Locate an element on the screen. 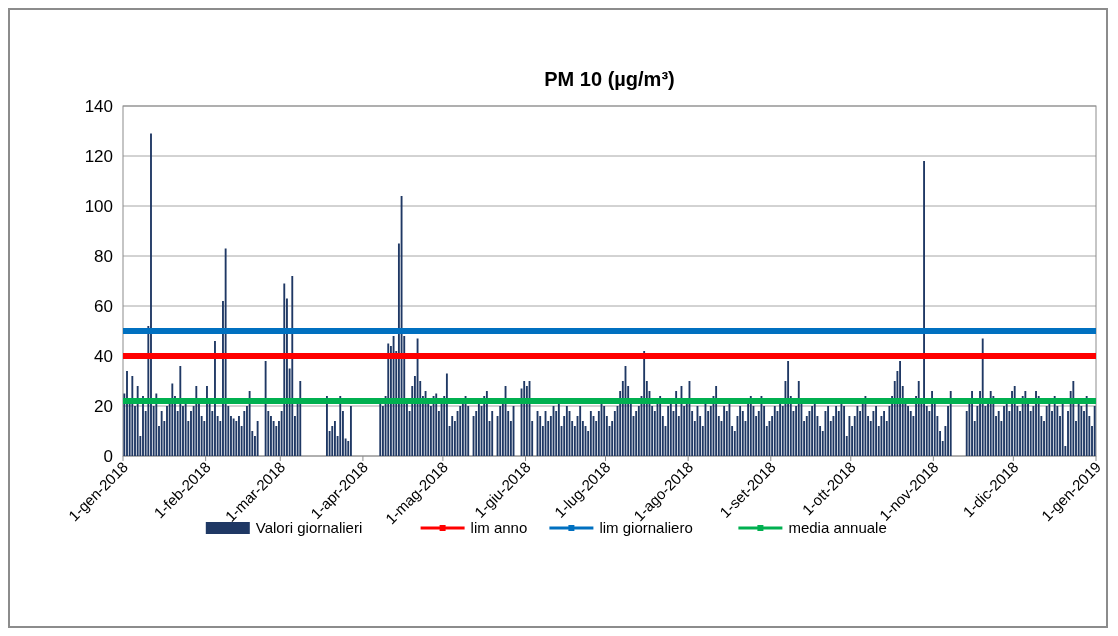 The width and height of the screenshot is (1118, 636). y-tick-label: 20 is located at coordinates (103, 406).